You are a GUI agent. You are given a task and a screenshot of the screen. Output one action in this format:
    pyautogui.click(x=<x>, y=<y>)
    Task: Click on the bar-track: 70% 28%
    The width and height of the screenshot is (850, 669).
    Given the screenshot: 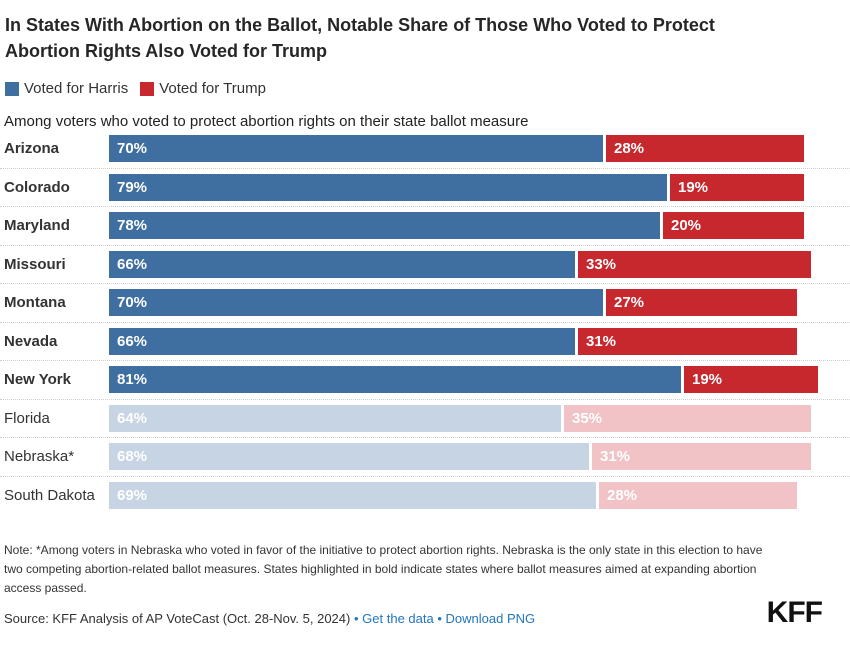 What is the action you would take?
    pyautogui.click(x=456, y=149)
    